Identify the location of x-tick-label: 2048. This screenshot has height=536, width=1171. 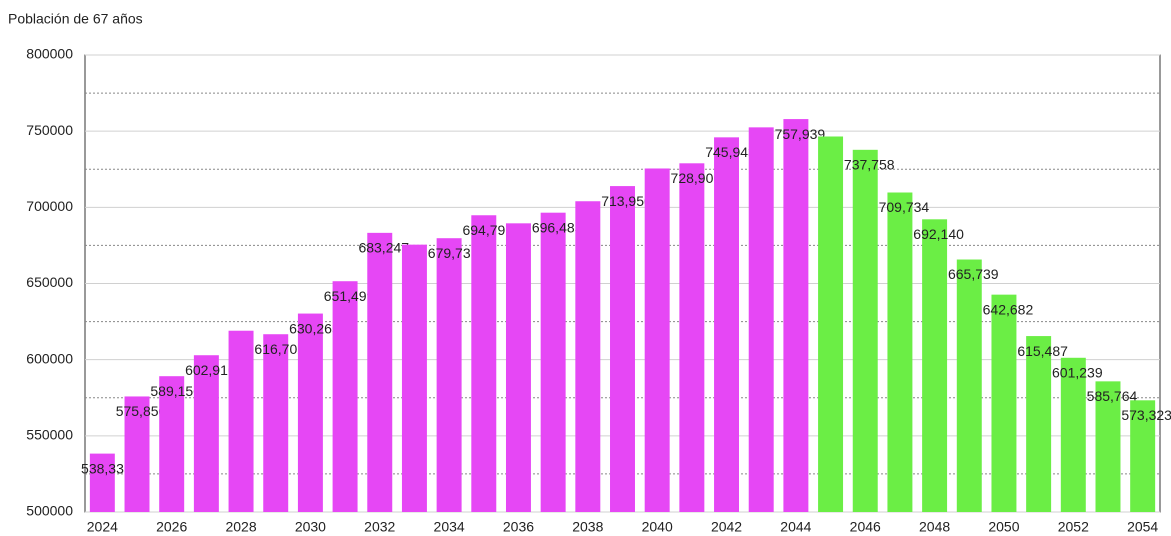
(934, 527).